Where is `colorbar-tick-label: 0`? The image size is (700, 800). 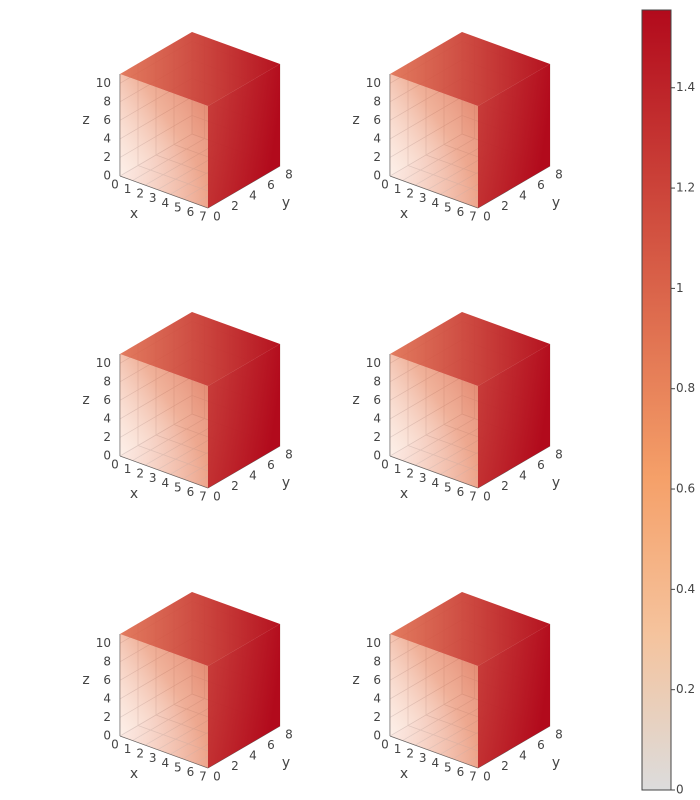
colorbar-tick-label: 0 is located at coordinates (680, 790).